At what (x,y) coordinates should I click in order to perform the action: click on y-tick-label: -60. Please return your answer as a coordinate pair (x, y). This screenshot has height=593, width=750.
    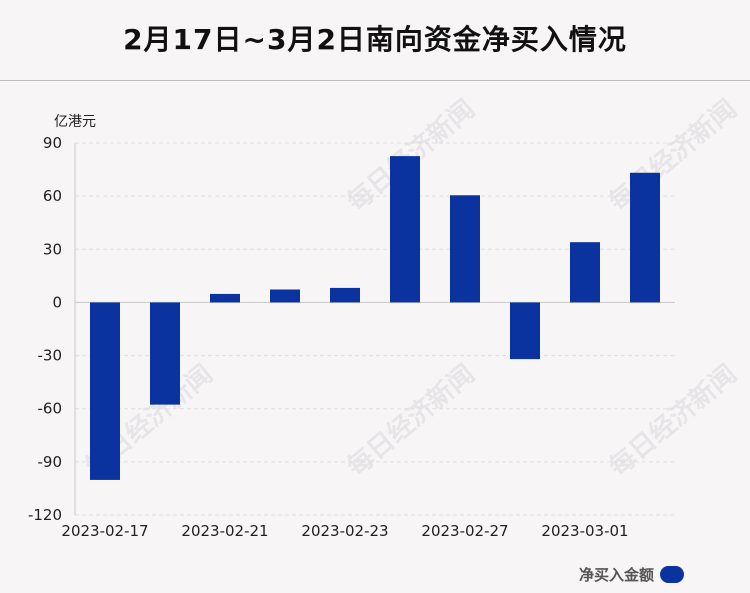
    Looking at the image, I should click on (50, 409).